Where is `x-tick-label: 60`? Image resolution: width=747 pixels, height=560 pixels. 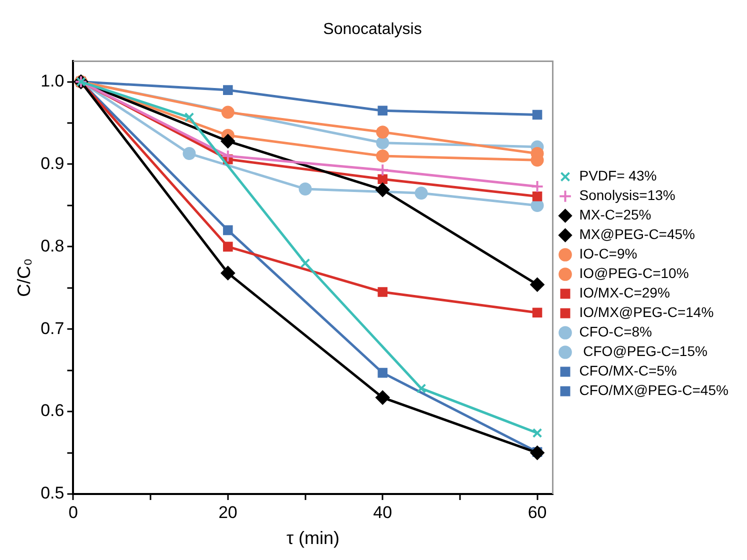
x-tick-label: 60 is located at coordinates (537, 512).